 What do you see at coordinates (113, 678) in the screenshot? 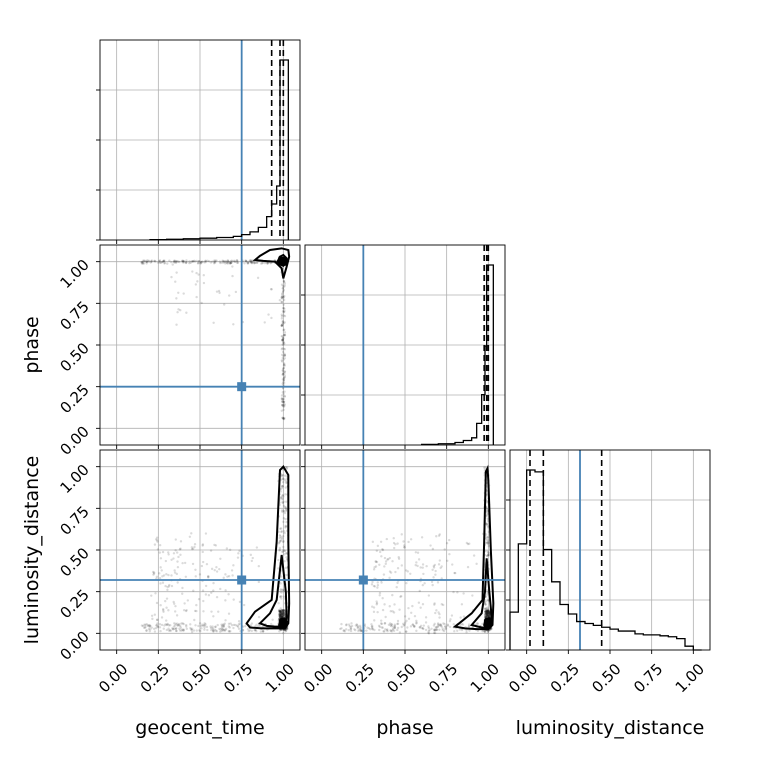
I see `x-tick-label: 0.00` at bounding box center [113, 678].